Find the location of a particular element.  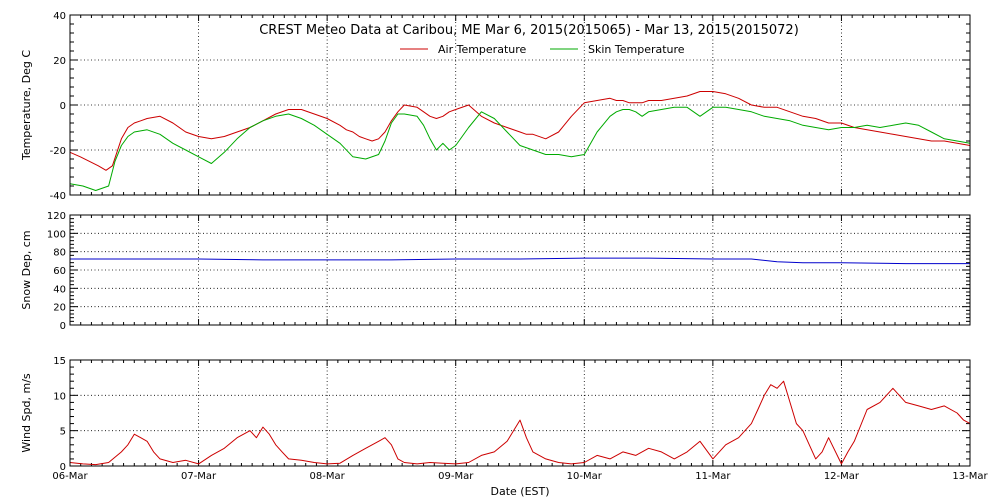

y-tick-label: 5 is located at coordinates (63, 432).